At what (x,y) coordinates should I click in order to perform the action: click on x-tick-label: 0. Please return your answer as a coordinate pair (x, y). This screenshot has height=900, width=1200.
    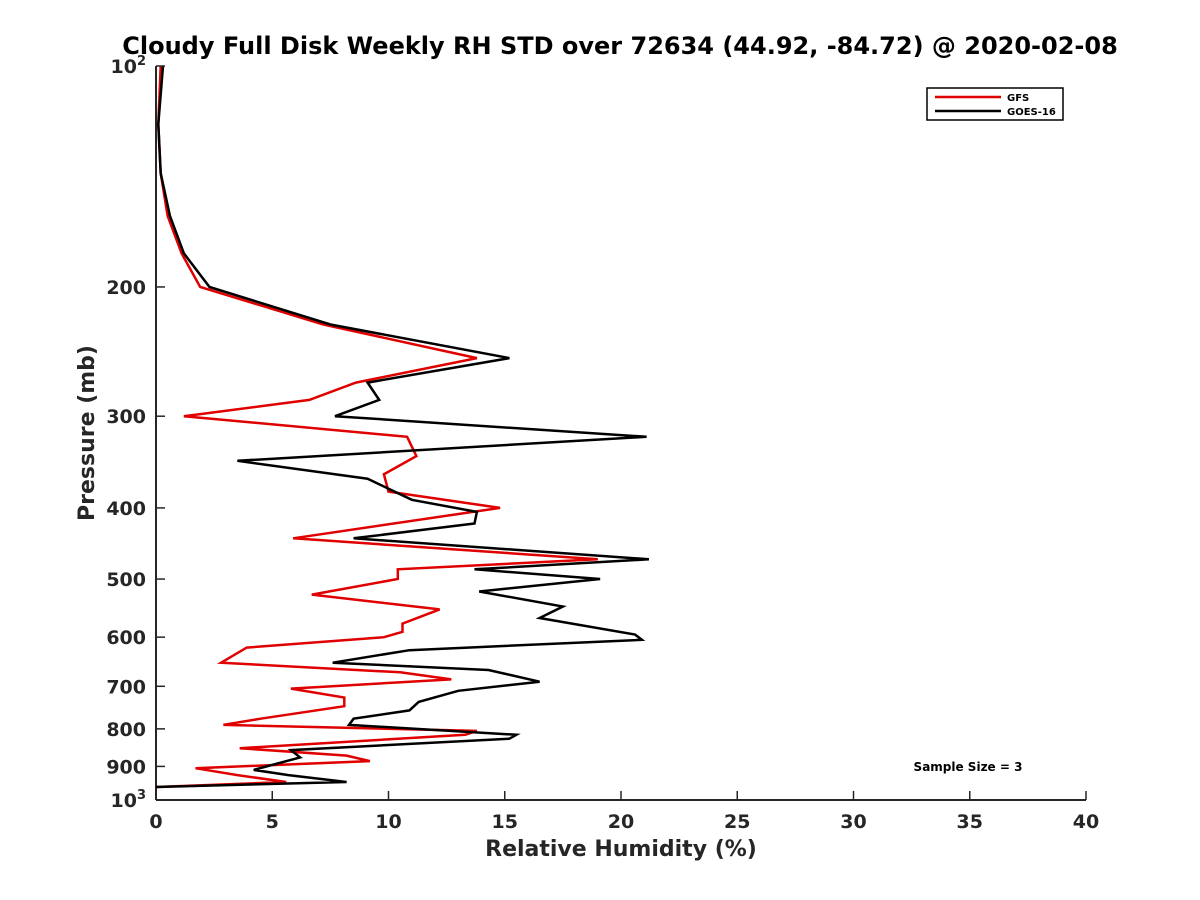
    Looking at the image, I should click on (155, 822).